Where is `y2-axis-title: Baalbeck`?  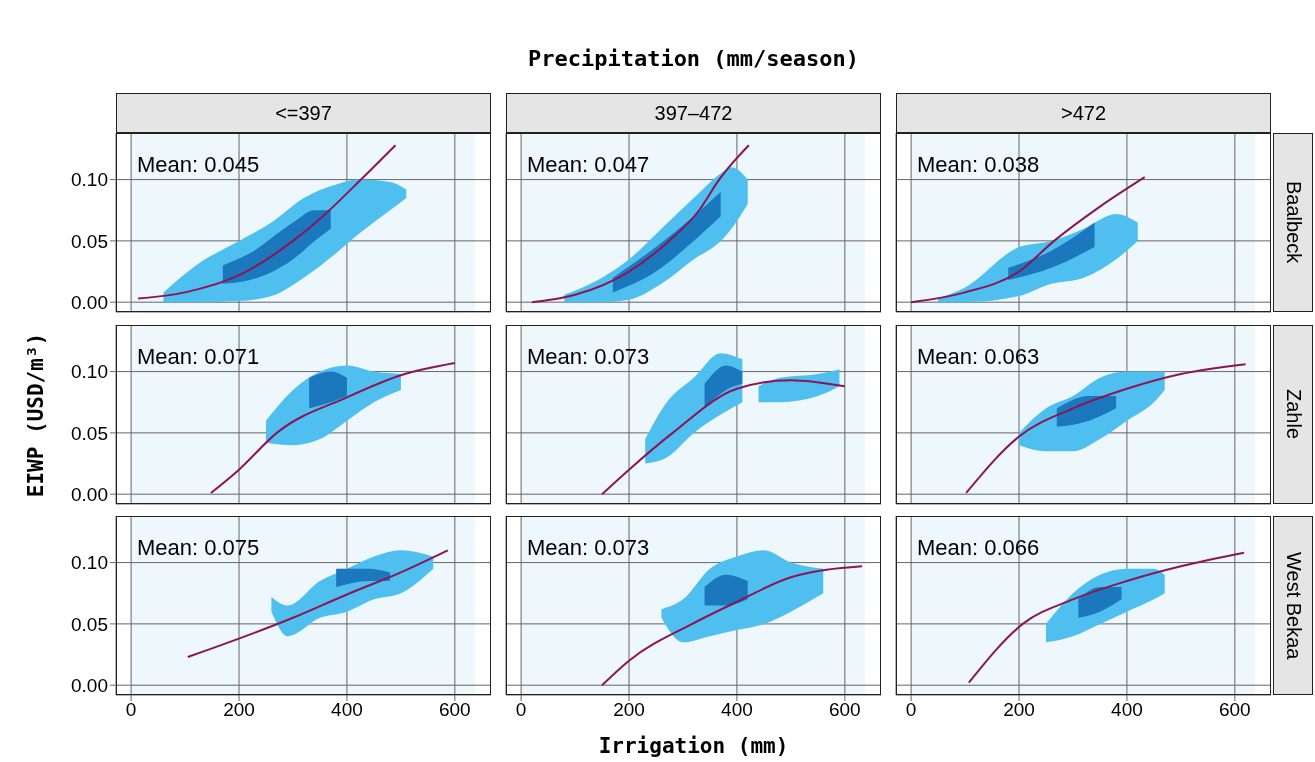
y2-axis-title: Baalbeck is located at coordinates (1293, 222).